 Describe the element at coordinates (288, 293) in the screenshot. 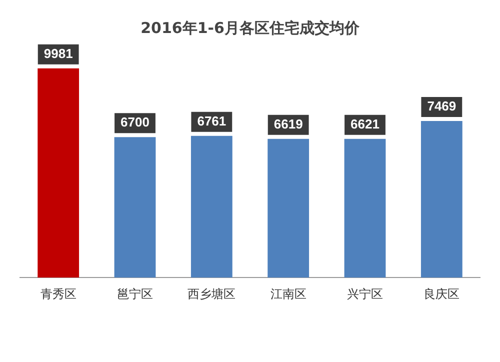

I see `x-tick-label: 江南区` at that location.